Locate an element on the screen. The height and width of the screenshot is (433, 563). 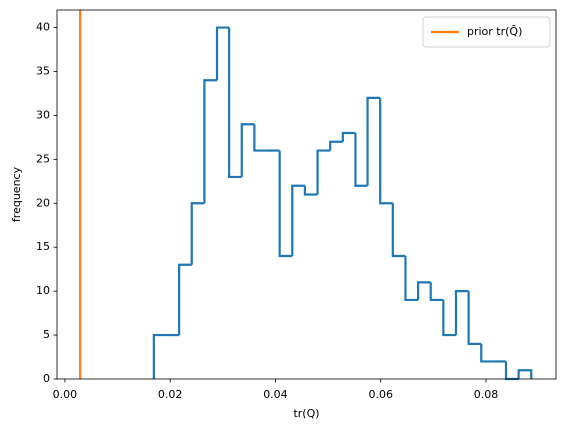
y-tick-label: 20 is located at coordinates (43, 202).